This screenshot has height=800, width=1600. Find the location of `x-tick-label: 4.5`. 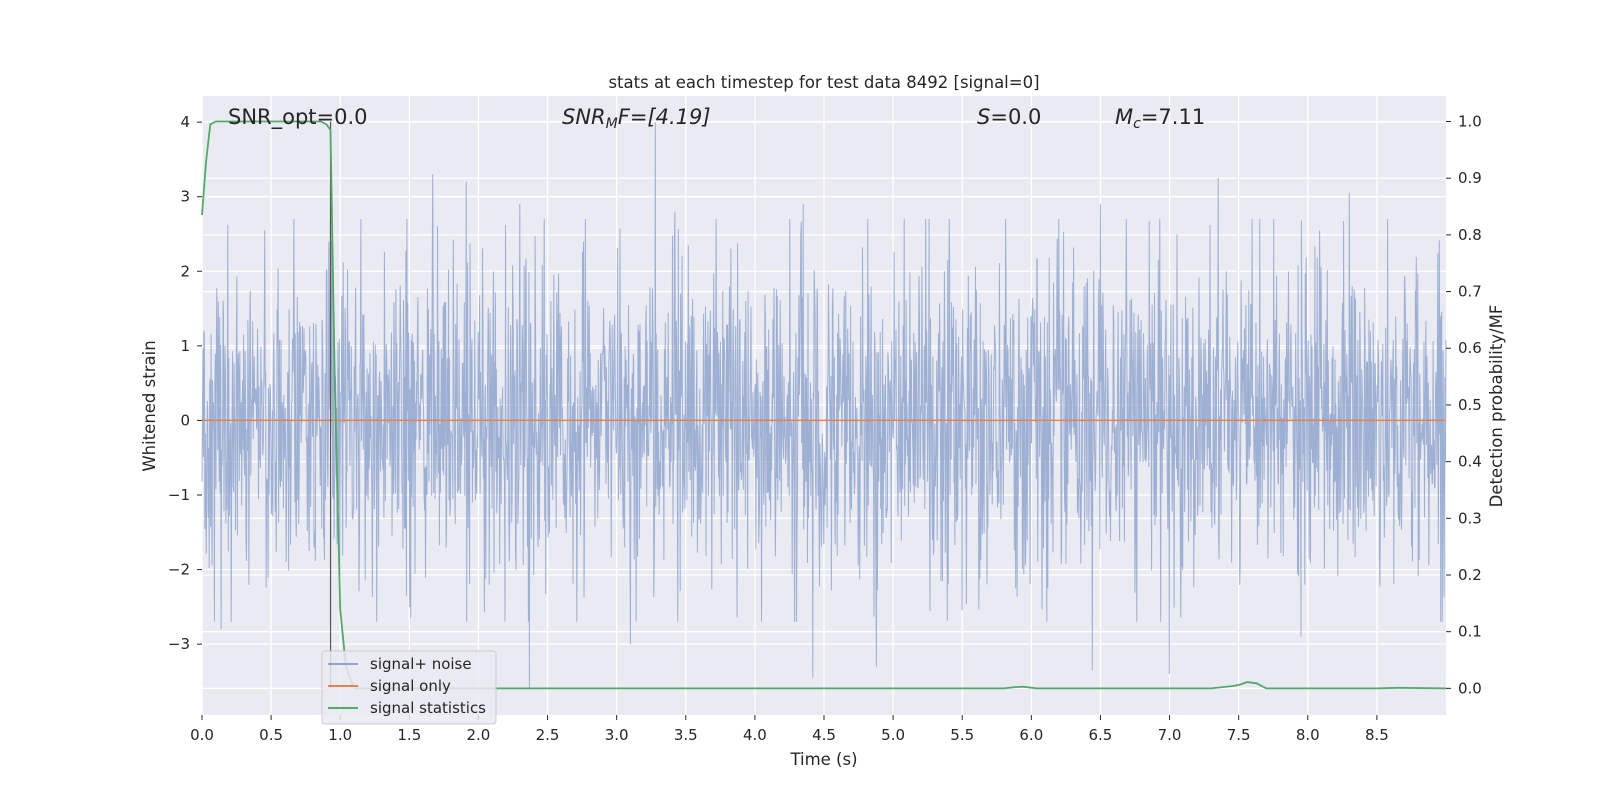

x-tick-label: 4.5 is located at coordinates (824, 735).